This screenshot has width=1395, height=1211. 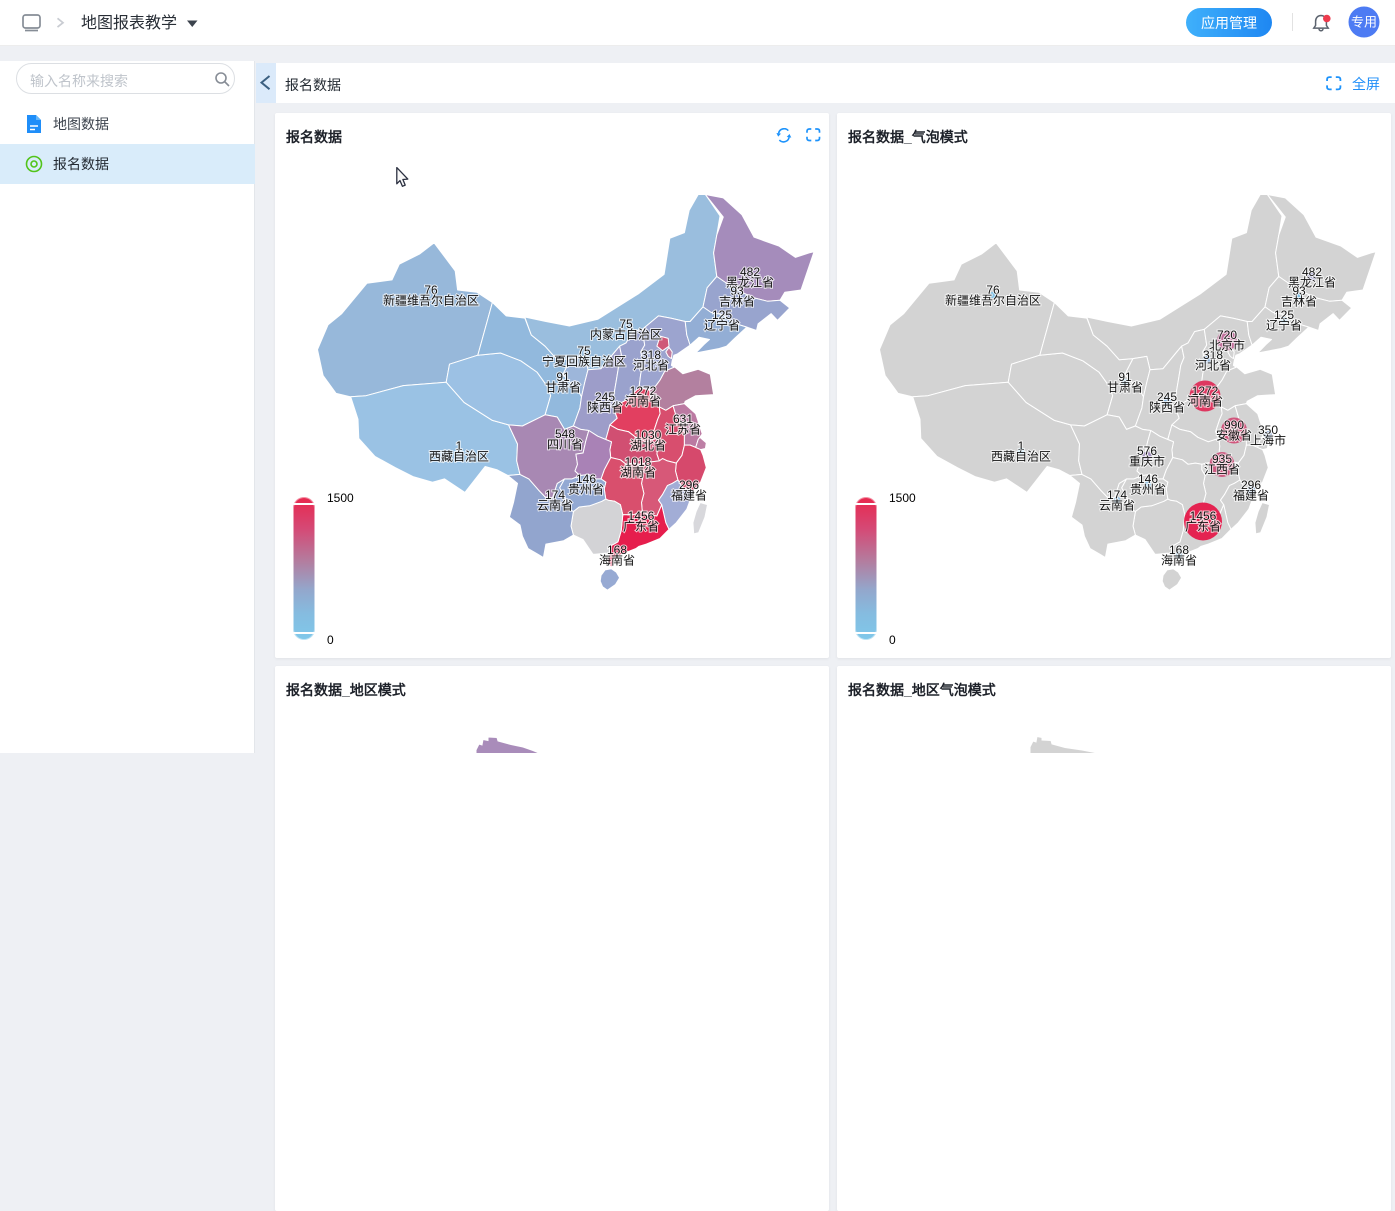 What do you see at coordinates (1268, 440) in the screenshot?
I see `svg-text: 上海市` at bounding box center [1268, 440].